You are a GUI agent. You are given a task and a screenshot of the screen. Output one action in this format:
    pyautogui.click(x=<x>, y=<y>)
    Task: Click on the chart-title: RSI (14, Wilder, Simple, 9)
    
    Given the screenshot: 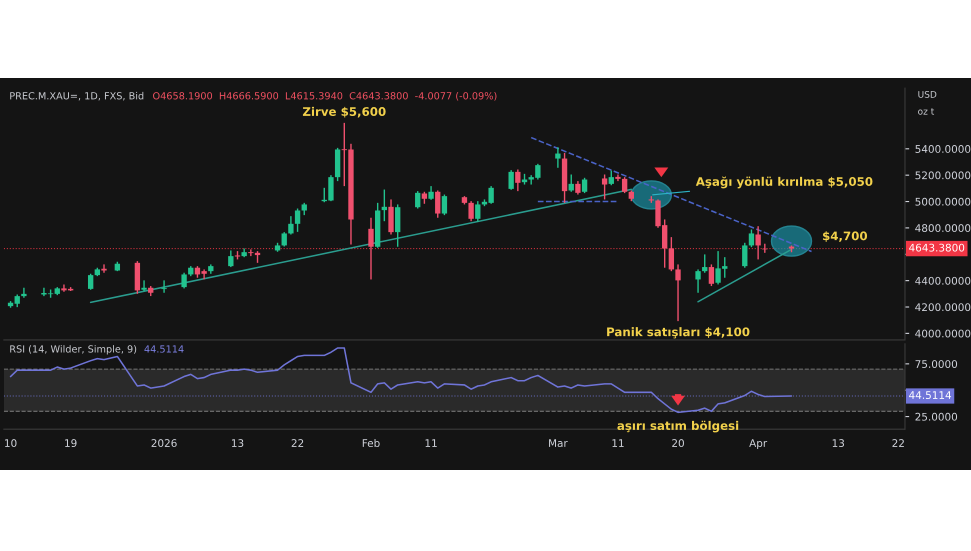 What is the action you would take?
    pyautogui.click(x=73, y=350)
    